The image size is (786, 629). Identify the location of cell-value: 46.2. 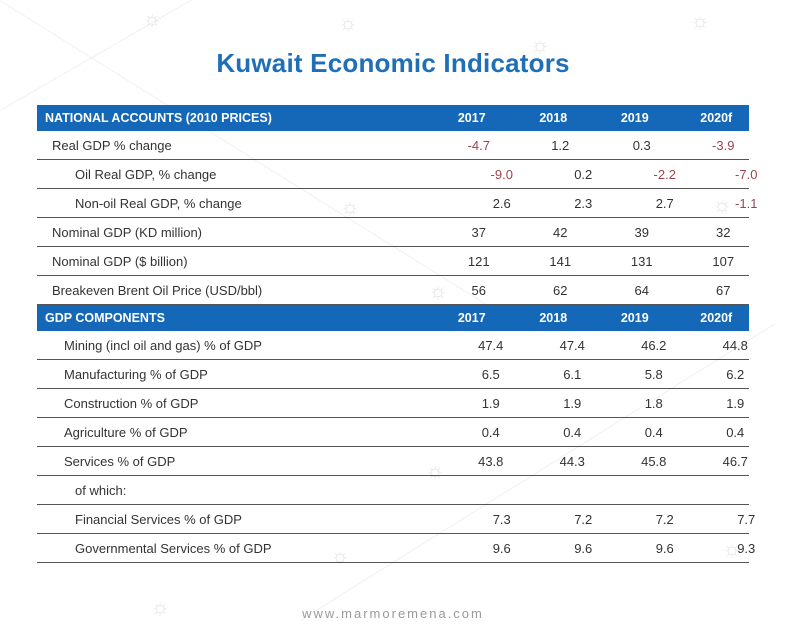
(654, 345).